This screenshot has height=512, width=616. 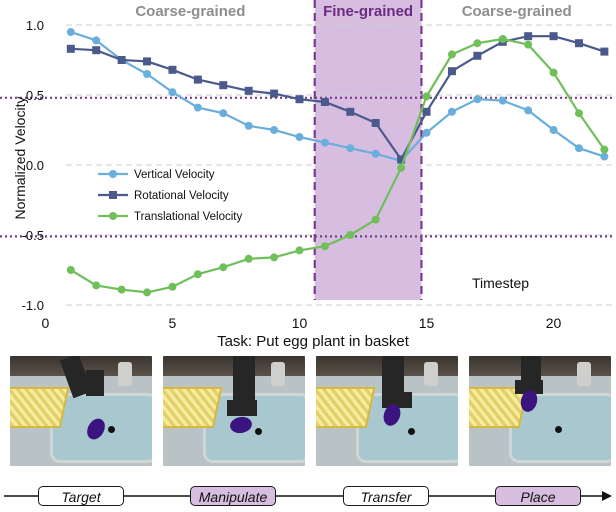 I want to click on timestep-annotation: Timestep, so click(x=500, y=283).